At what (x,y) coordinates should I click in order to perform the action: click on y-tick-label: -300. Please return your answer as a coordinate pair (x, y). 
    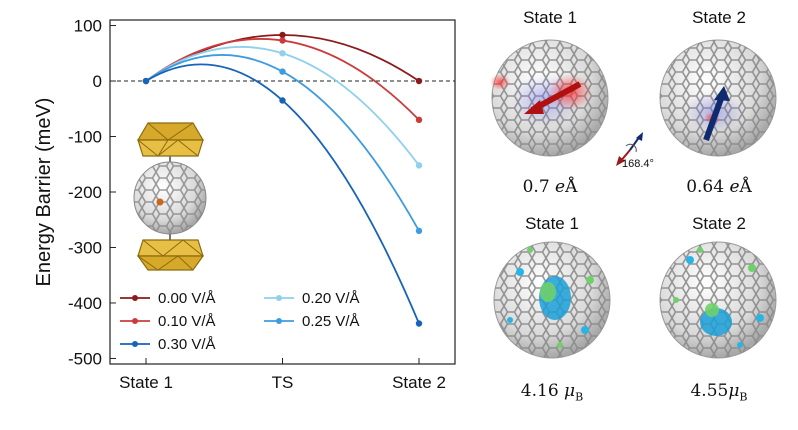
    Looking at the image, I should click on (85, 247).